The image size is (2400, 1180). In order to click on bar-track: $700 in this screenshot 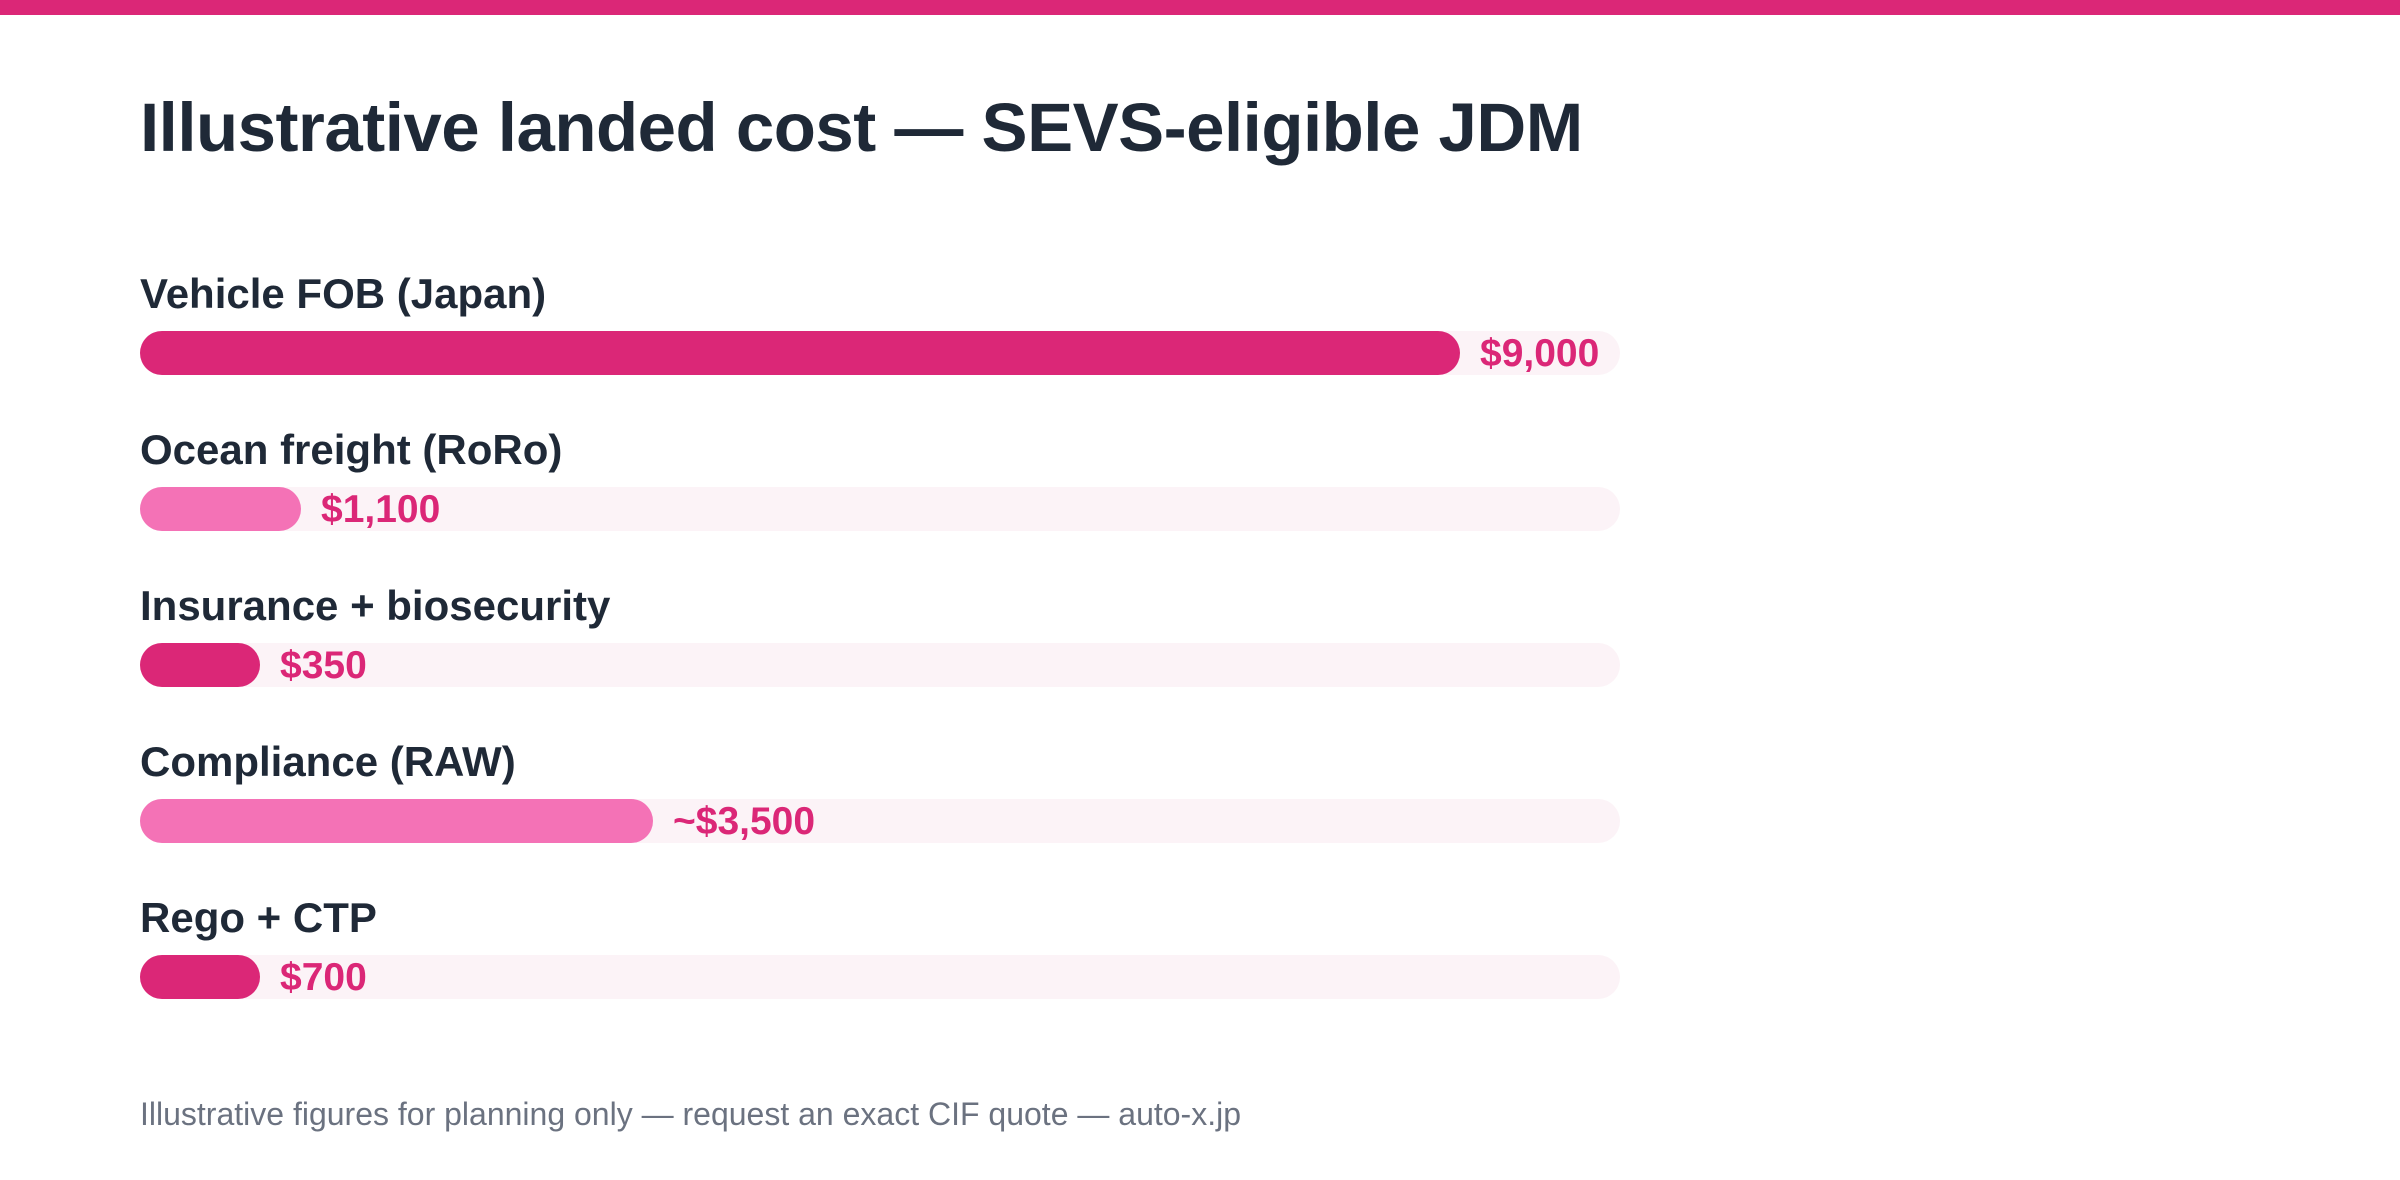, I will do `click(880, 977)`.